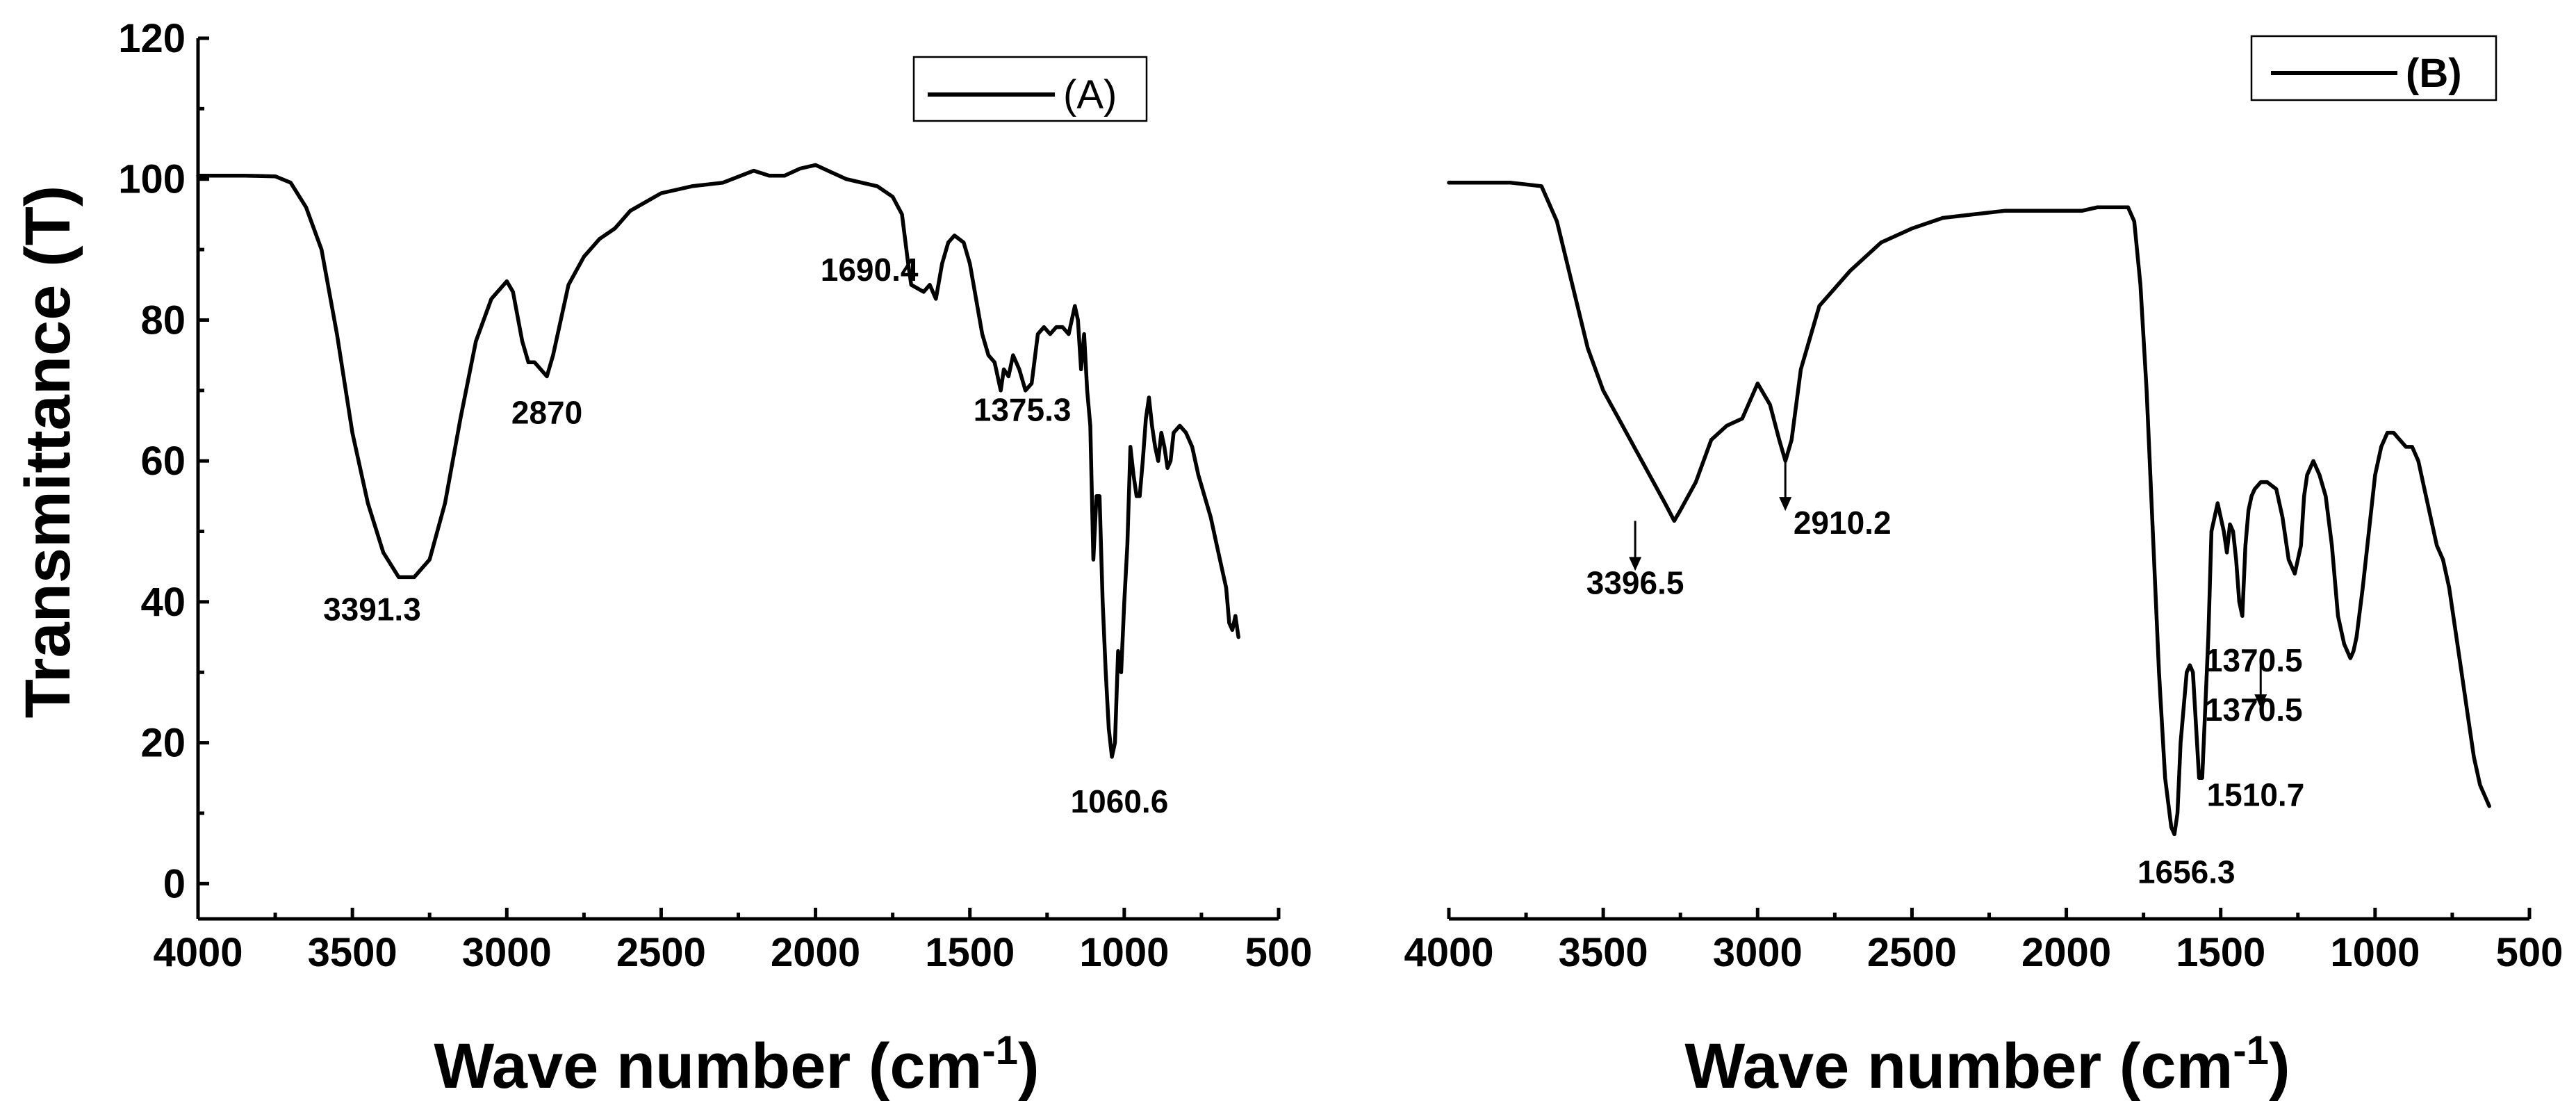  Describe the element at coordinates (1758, 952) in the screenshot. I see `panel-b-x-tick-label: 3000` at that location.